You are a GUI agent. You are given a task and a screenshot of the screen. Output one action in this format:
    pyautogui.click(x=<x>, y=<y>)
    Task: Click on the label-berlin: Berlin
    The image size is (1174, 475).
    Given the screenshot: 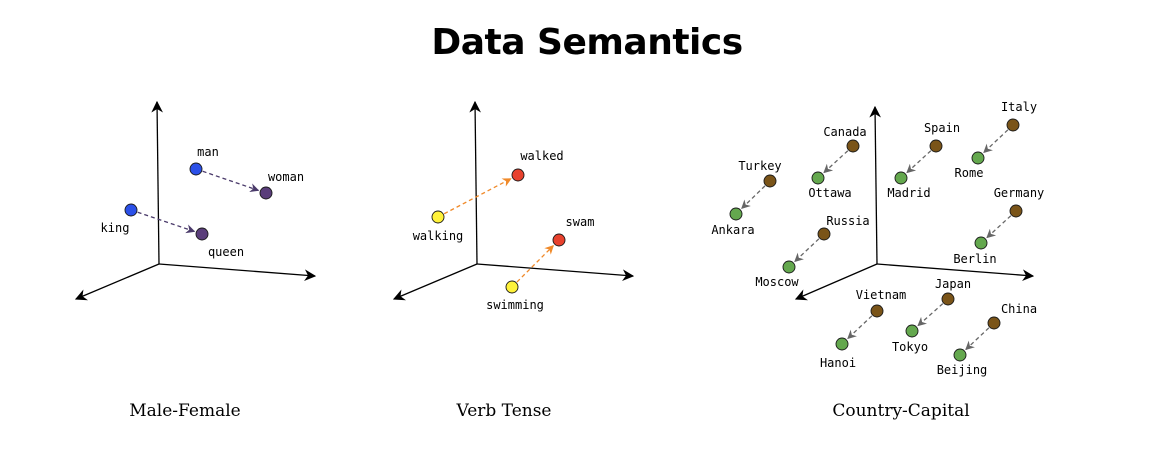 What is the action you would take?
    pyautogui.click(x=974, y=259)
    